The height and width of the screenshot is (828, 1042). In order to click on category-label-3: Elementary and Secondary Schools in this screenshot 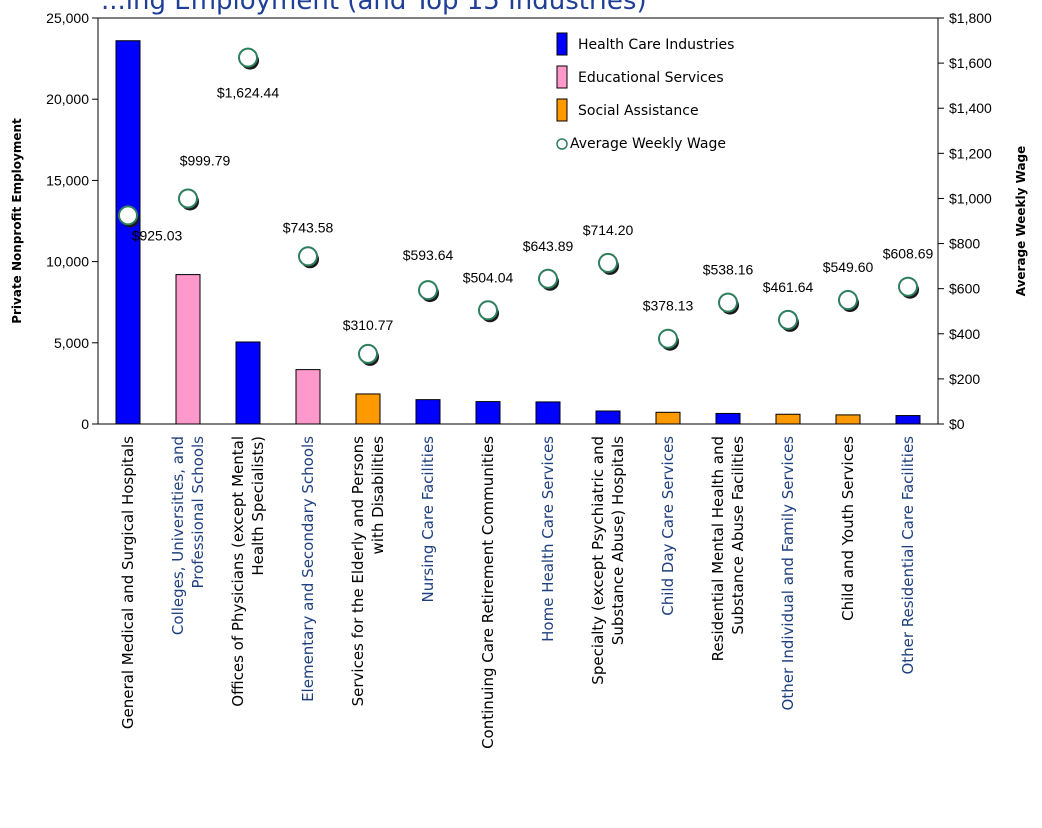, I will do `click(308, 569)`.